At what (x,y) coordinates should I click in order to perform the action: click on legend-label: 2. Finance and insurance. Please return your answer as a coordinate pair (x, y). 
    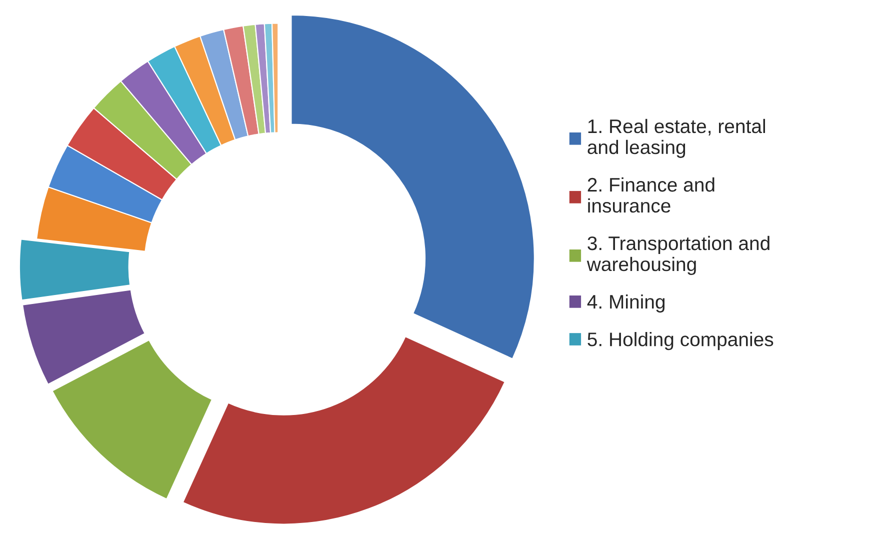
    Looking at the image, I should click on (651, 195).